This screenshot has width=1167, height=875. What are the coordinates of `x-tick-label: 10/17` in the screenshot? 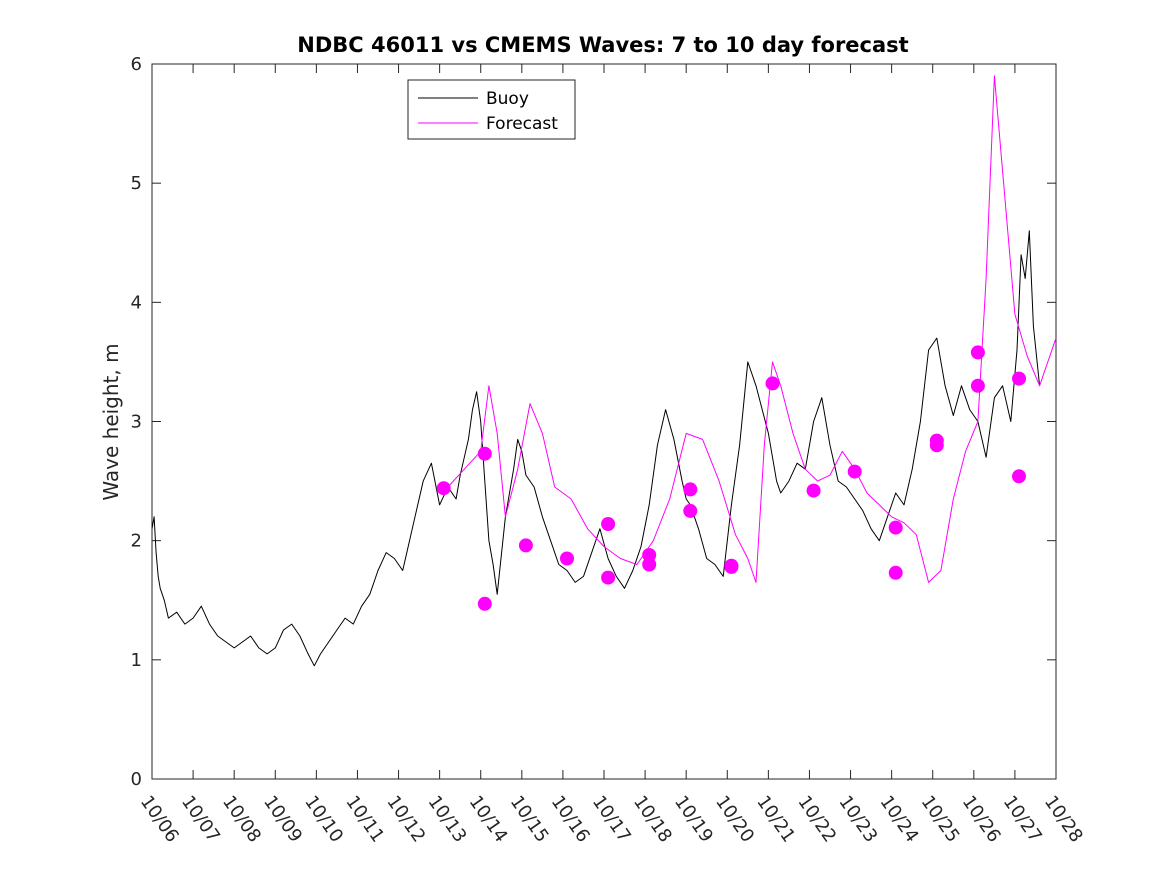 It's located at (611, 819).